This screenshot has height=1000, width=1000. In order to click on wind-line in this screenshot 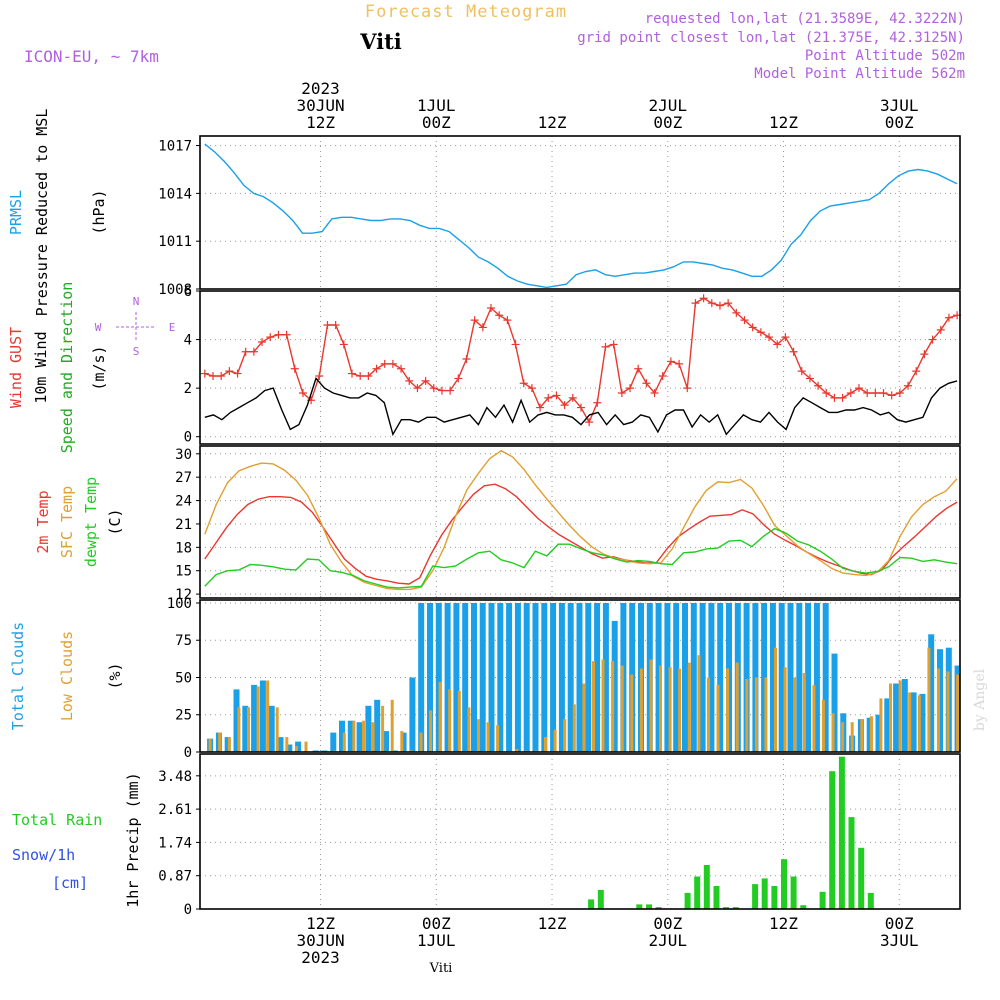, I will do `click(581, 407)`.